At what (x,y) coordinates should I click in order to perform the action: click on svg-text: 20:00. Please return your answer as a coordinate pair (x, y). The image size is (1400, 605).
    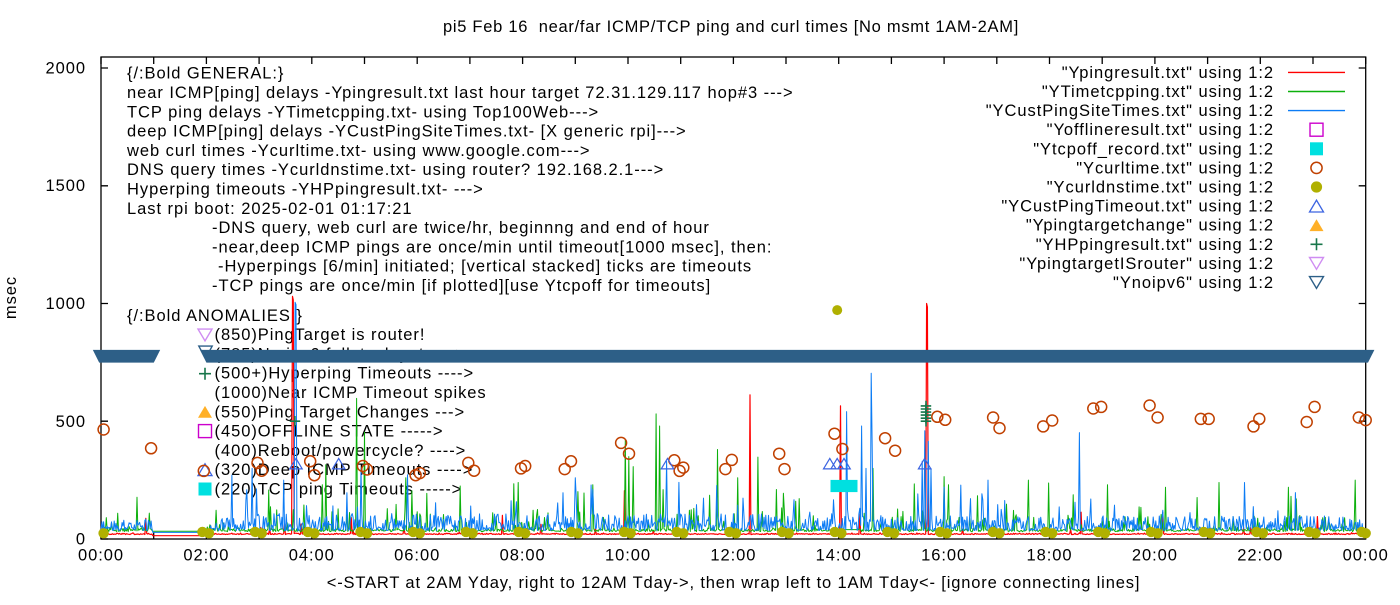
    Looking at the image, I should click on (1155, 556).